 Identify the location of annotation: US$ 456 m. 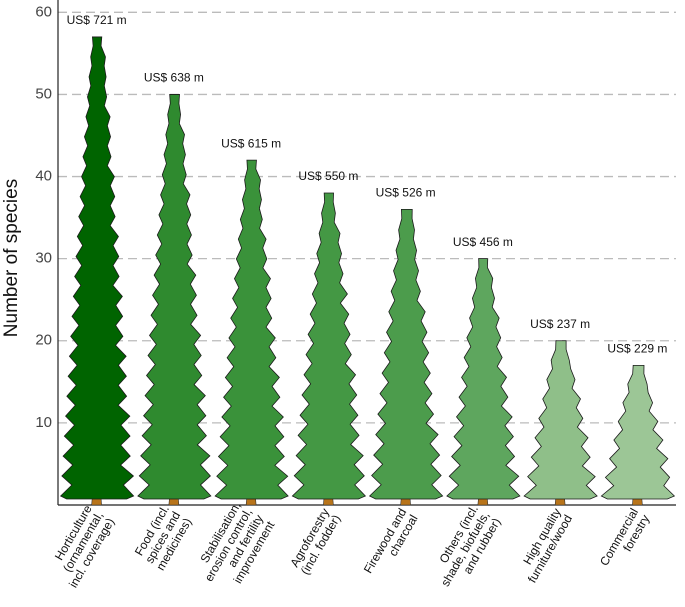
(483, 242).